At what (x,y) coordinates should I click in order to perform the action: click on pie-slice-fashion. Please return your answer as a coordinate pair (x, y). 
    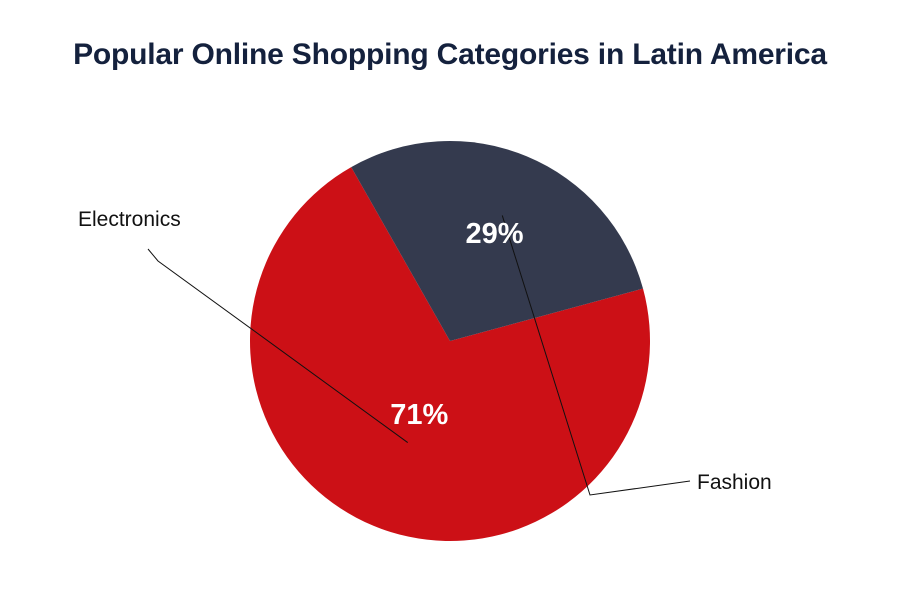
    Looking at the image, I should click on (497, 241).